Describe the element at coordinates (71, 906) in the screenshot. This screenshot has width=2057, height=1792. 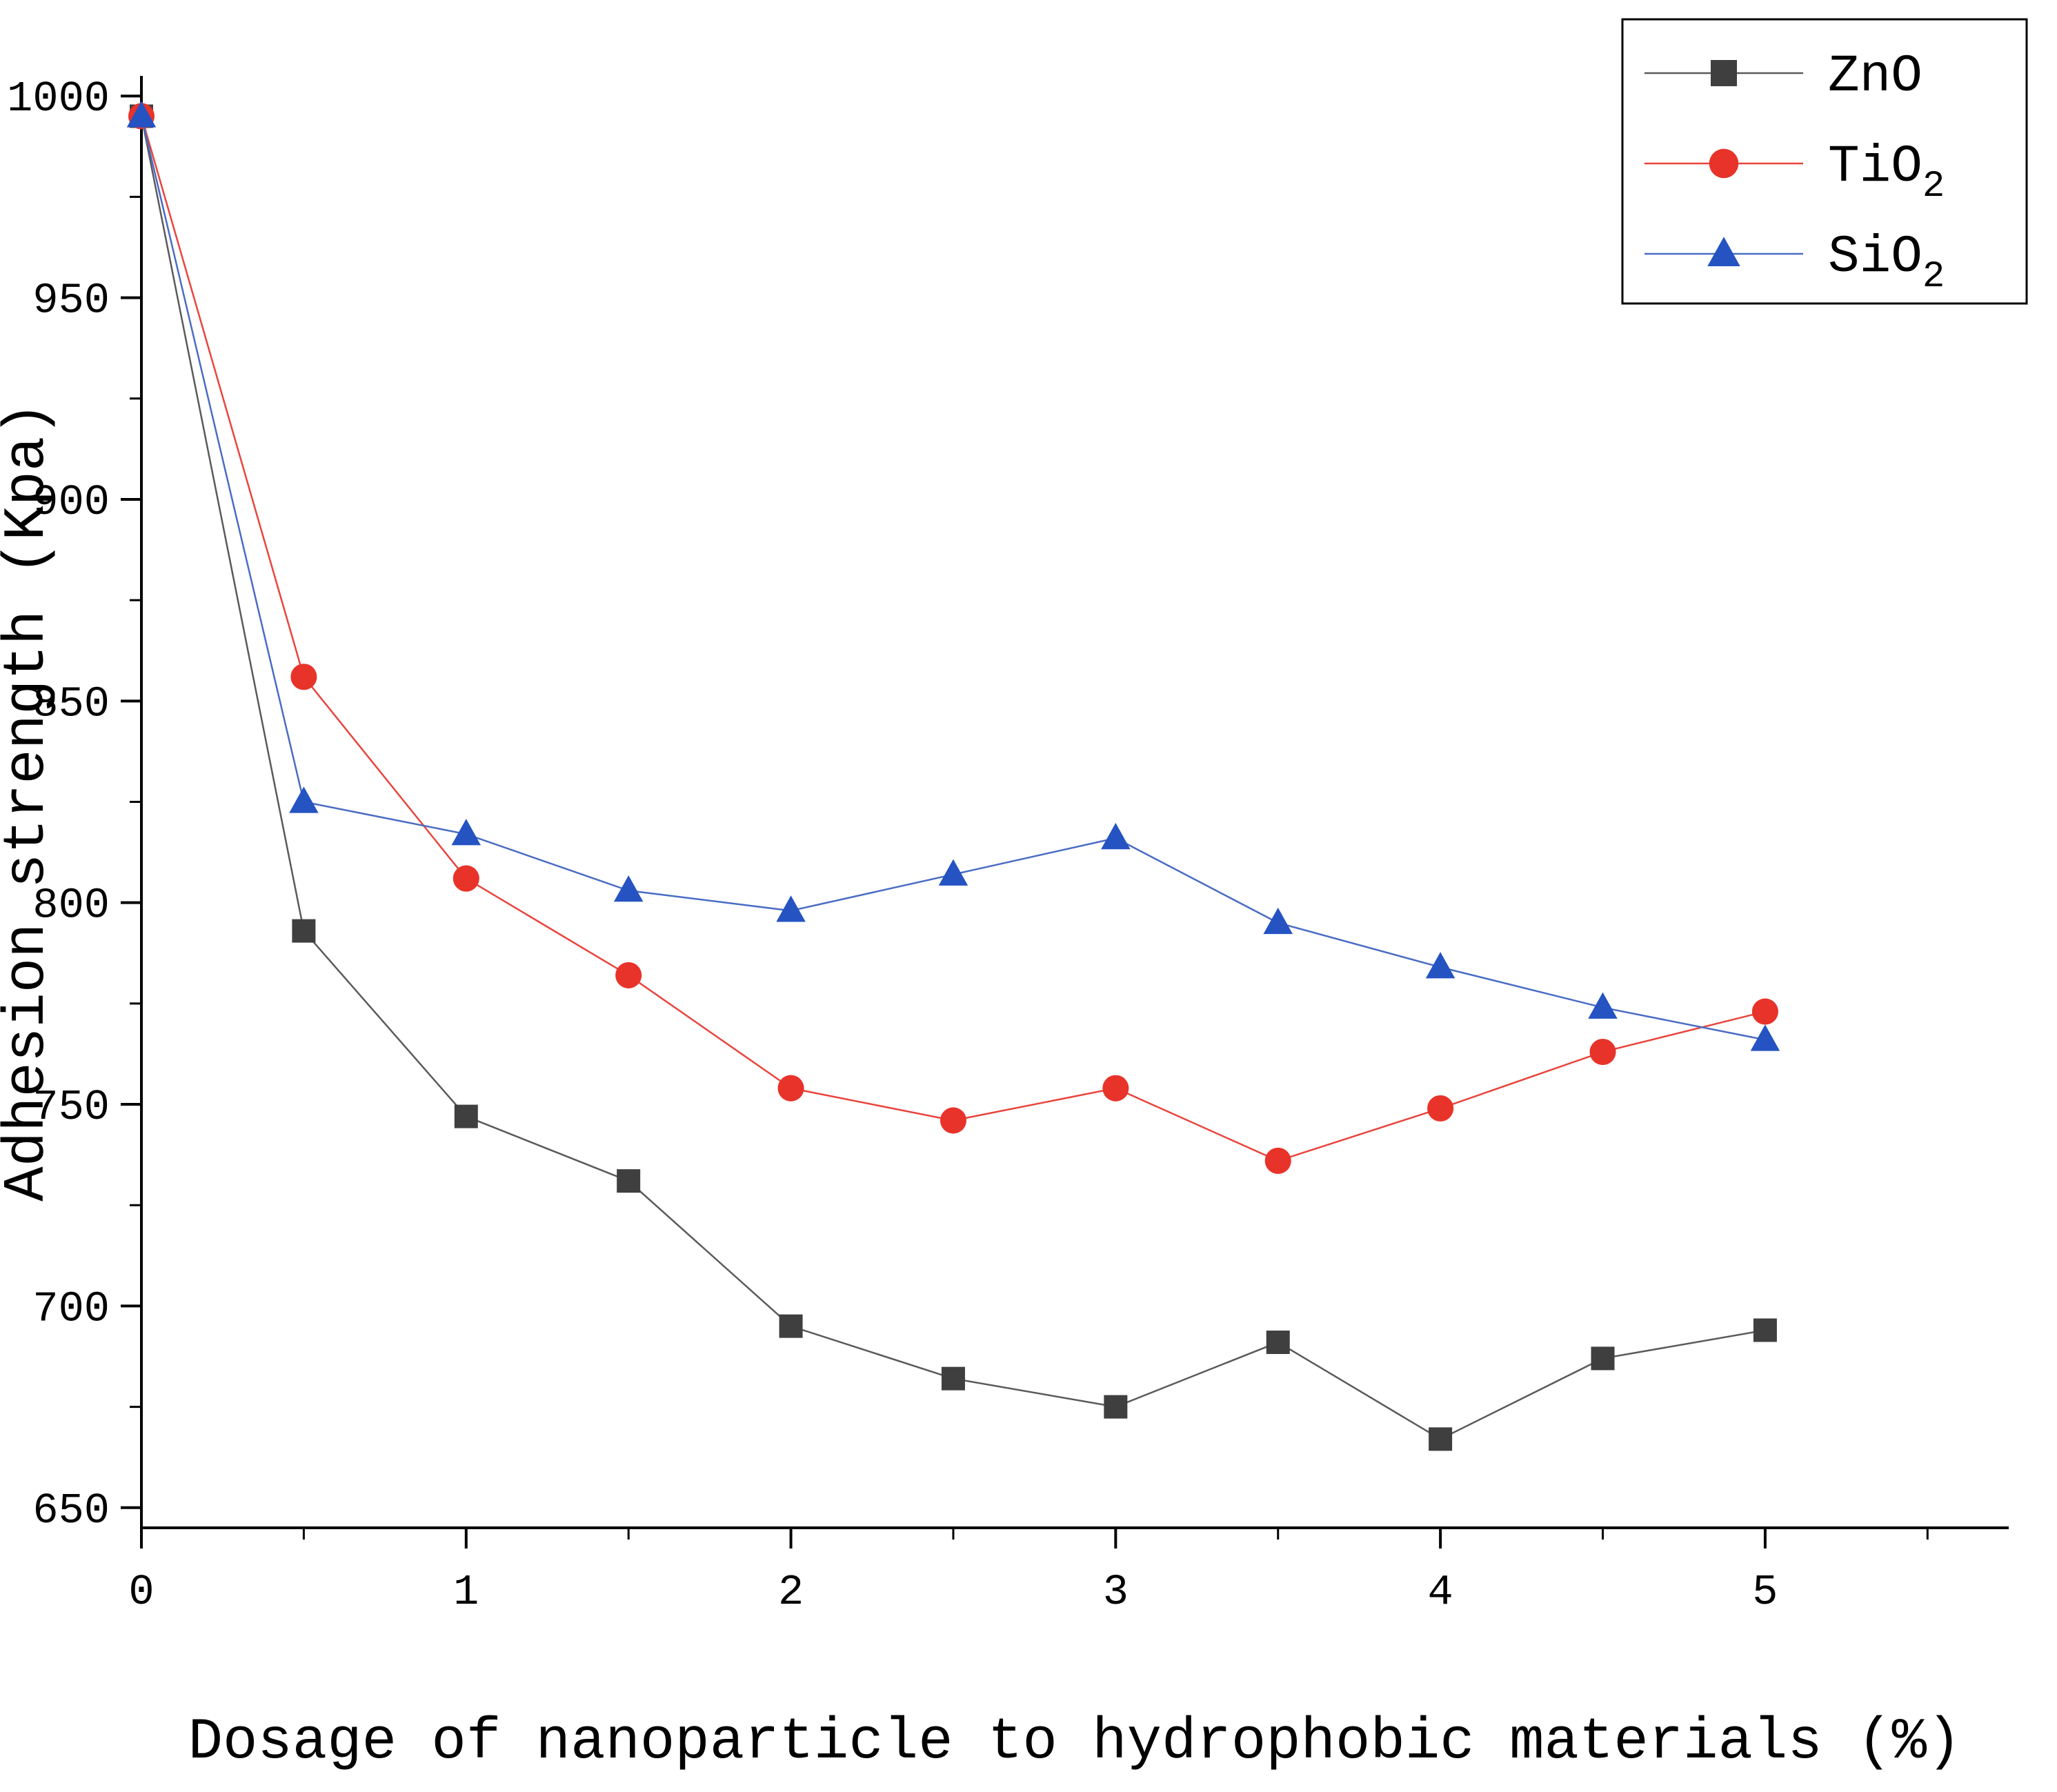
I see `y-tick-label: 800` at that location.